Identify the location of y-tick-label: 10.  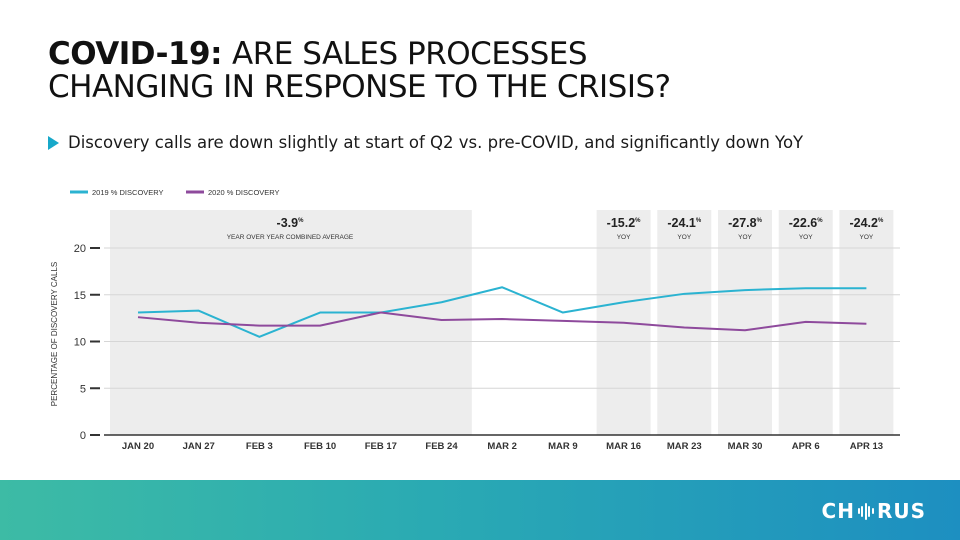
(80, 343).